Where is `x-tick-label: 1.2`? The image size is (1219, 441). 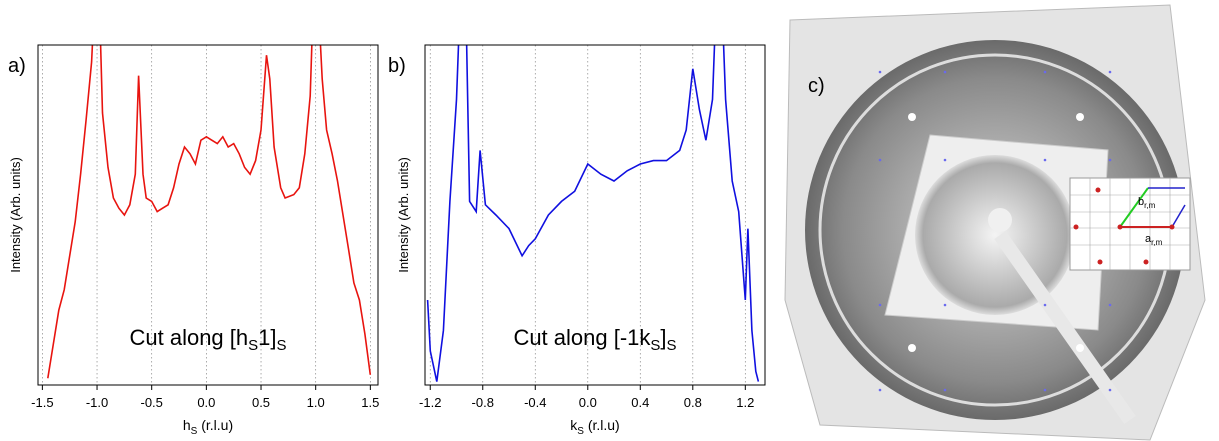 x-tick-label: 1.2 is located at coordinates (745, 402).